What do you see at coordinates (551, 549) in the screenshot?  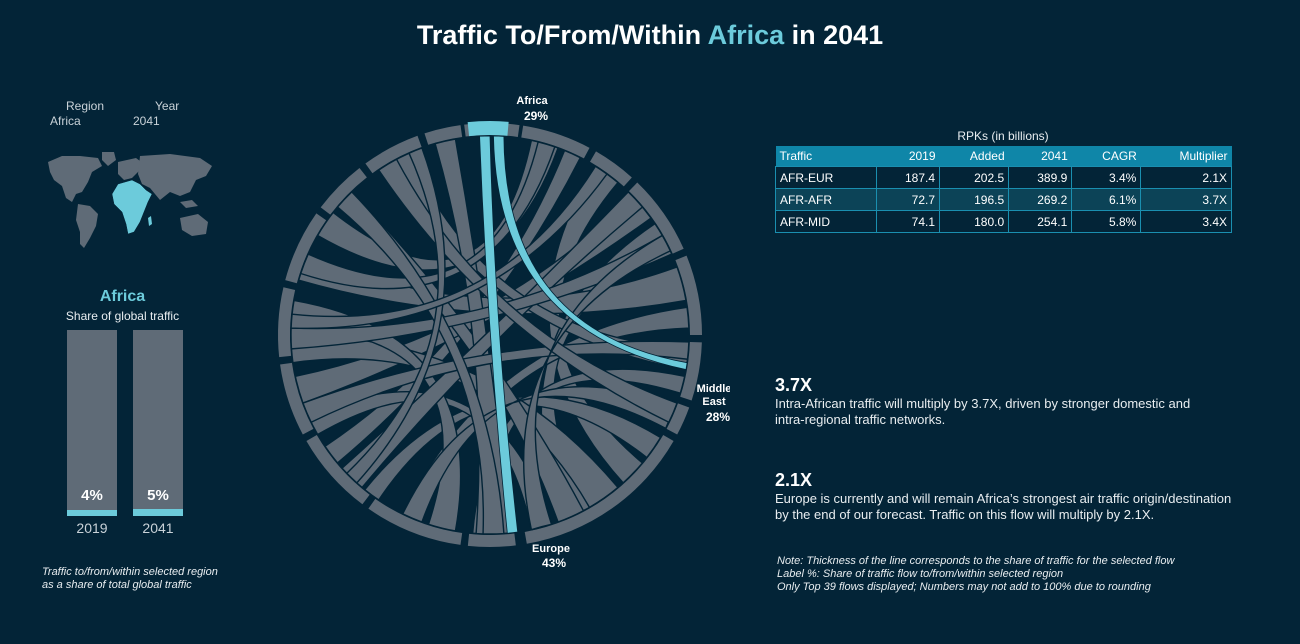 I see `segment-name-europe: Europe` at bounding box center [551, 549].